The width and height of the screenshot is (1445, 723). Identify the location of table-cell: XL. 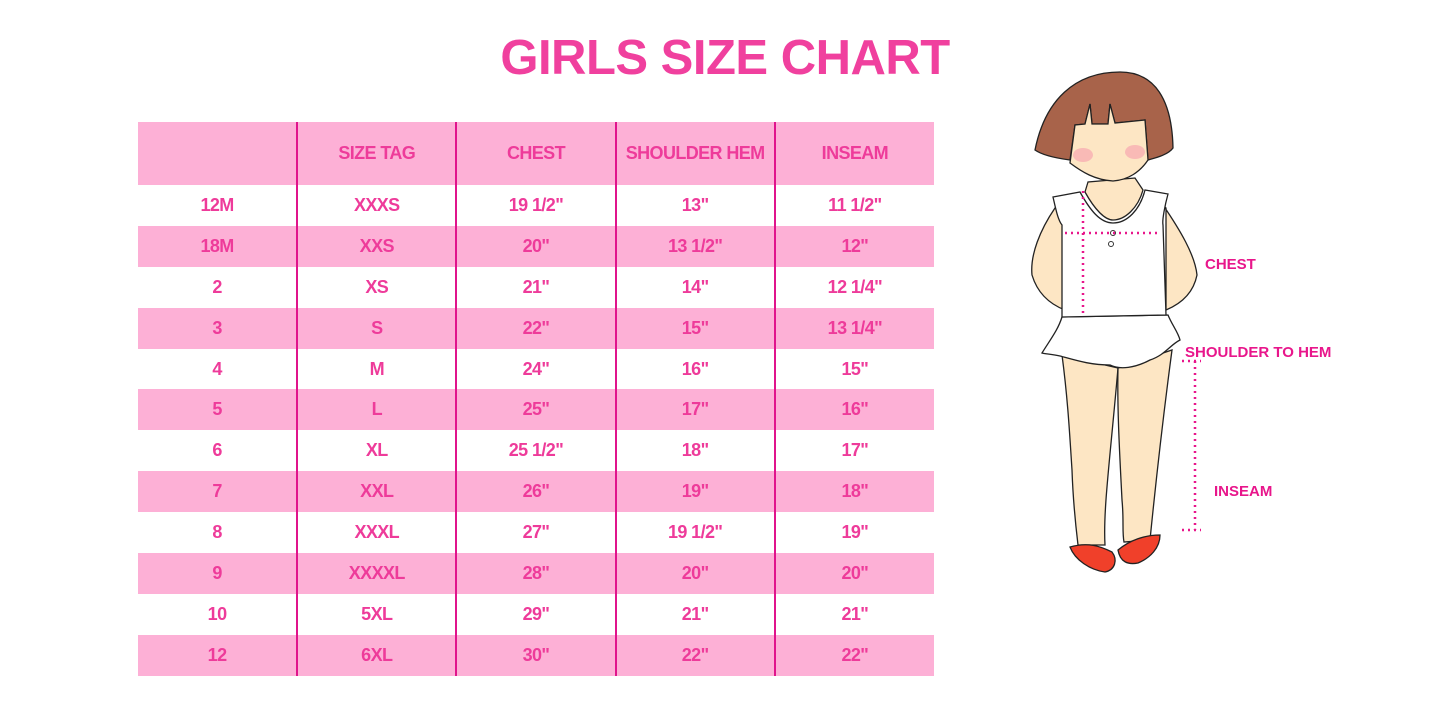
(376, 451).